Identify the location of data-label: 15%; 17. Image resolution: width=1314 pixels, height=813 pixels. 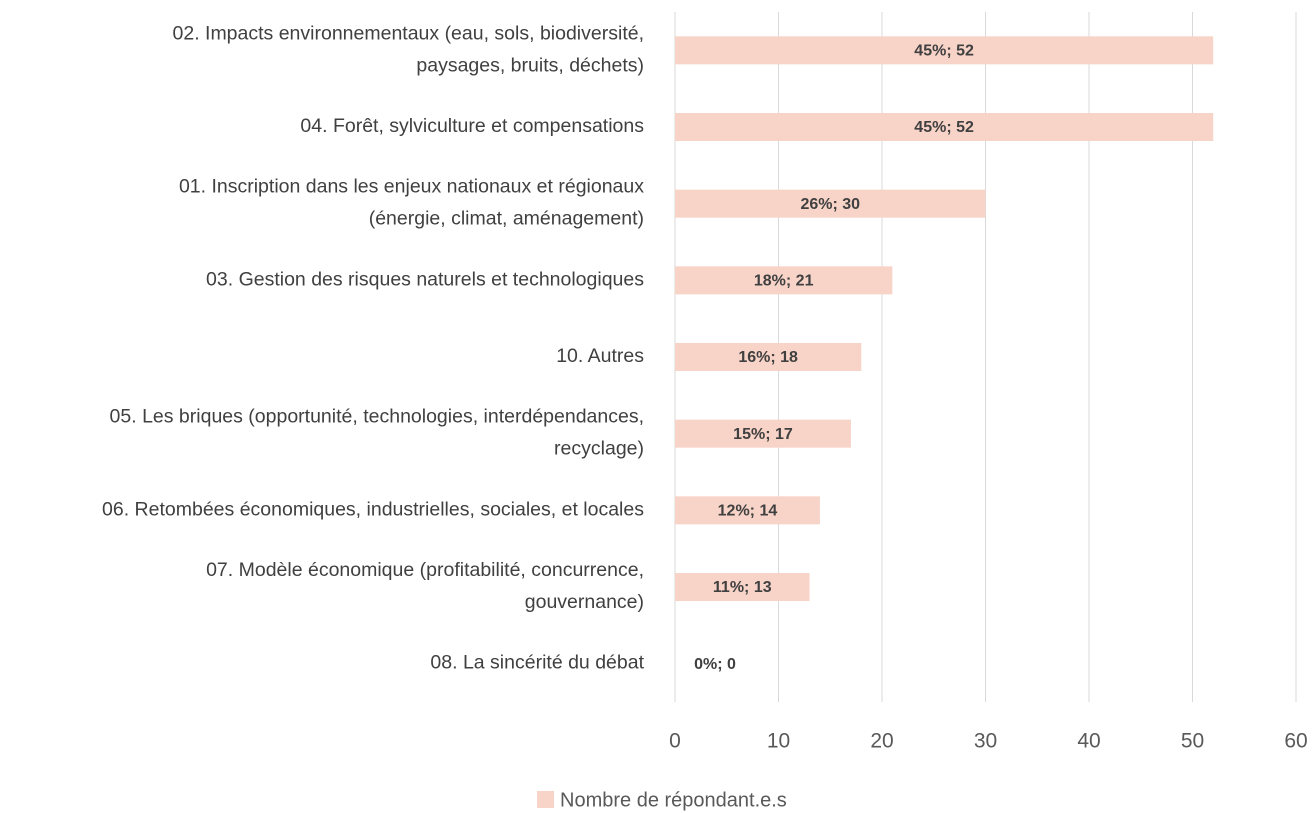
(763, 434).